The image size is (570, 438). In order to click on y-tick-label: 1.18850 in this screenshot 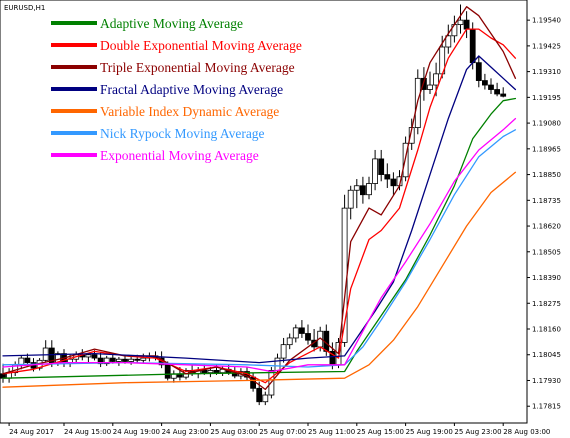, I will do `click(546, 175)`.